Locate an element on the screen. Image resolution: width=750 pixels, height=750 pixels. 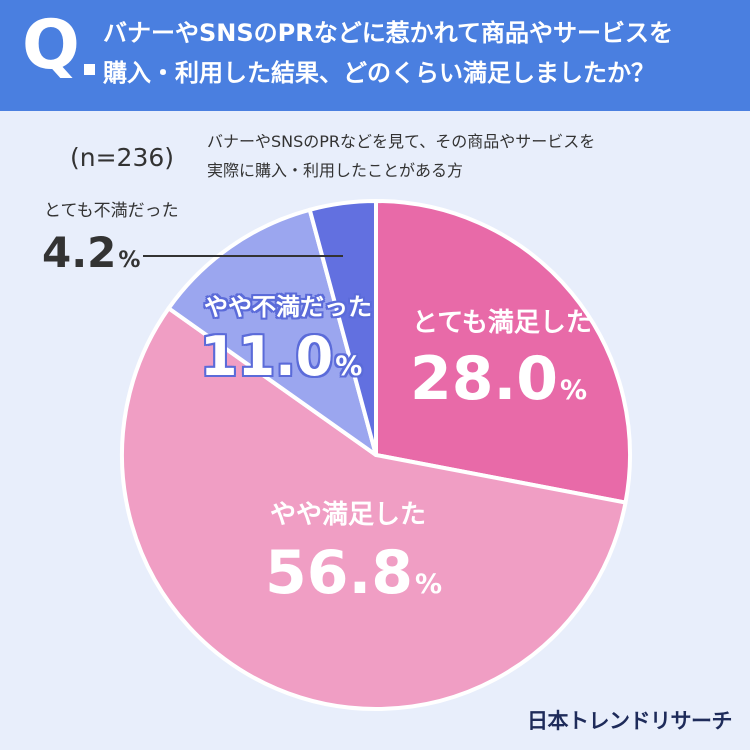
sample-description-line-1: バナーやSNSのPRなどを見て、その商品やサービスを is located at coordinates (401, 141).